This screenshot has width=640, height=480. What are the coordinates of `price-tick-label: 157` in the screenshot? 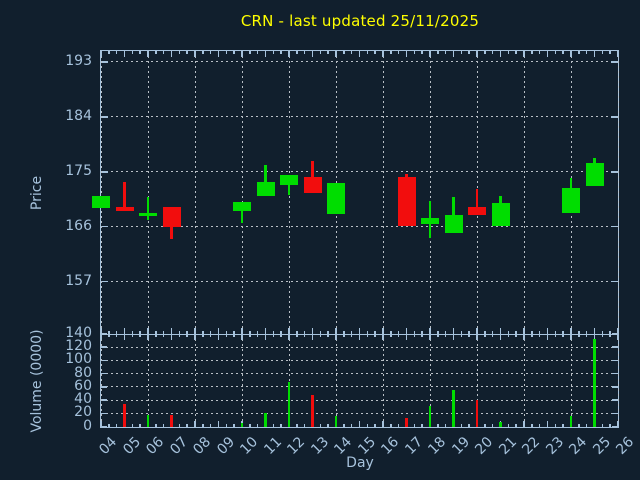 It's located at (78, 280).